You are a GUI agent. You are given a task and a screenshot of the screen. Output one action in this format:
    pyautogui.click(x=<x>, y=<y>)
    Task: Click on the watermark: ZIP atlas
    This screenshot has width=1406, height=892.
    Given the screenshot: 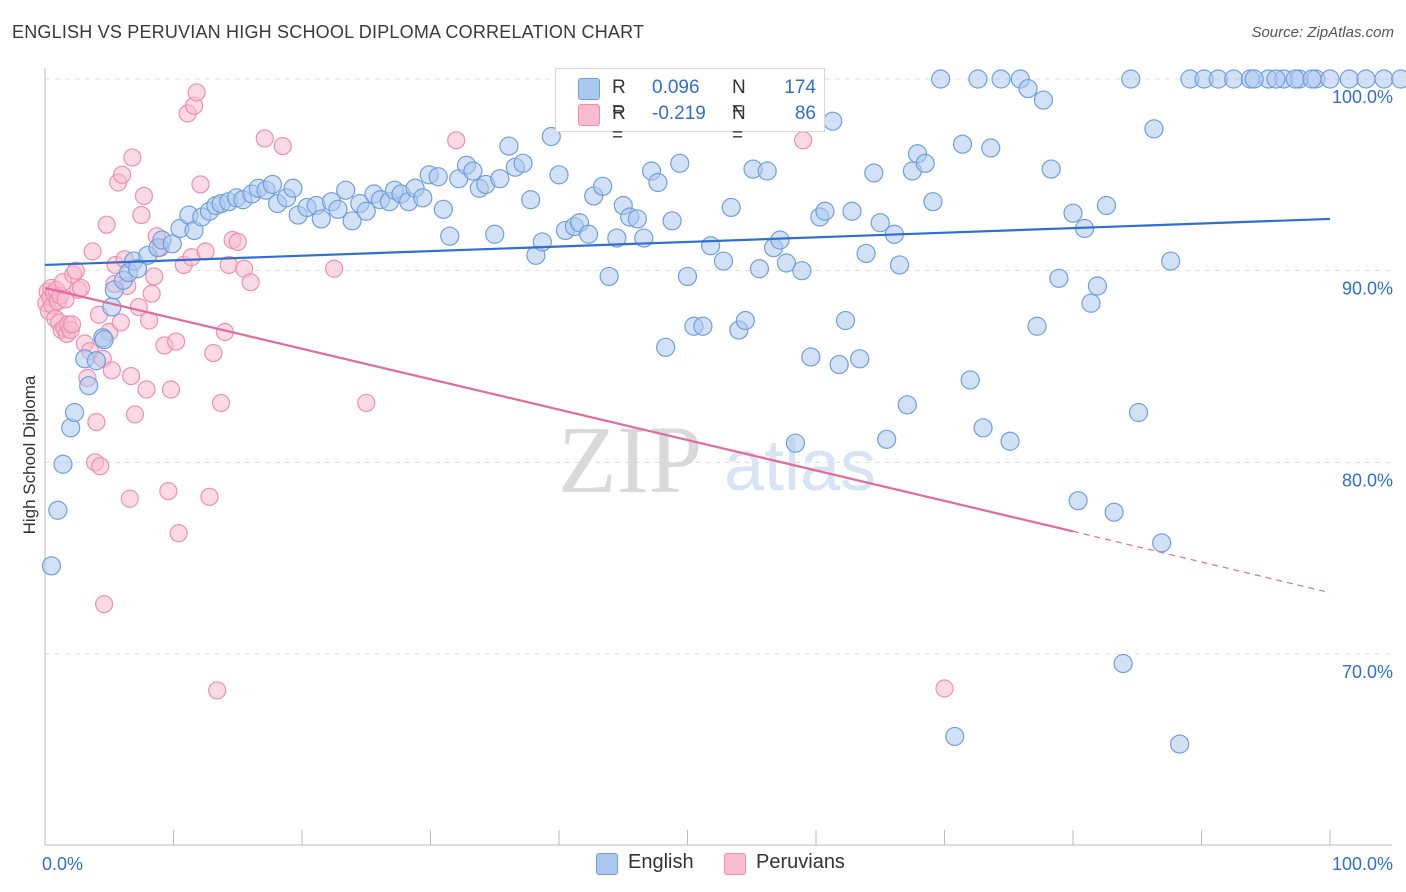 What is the action you would take?
    pyautogui.click(x=717, y=459)
    